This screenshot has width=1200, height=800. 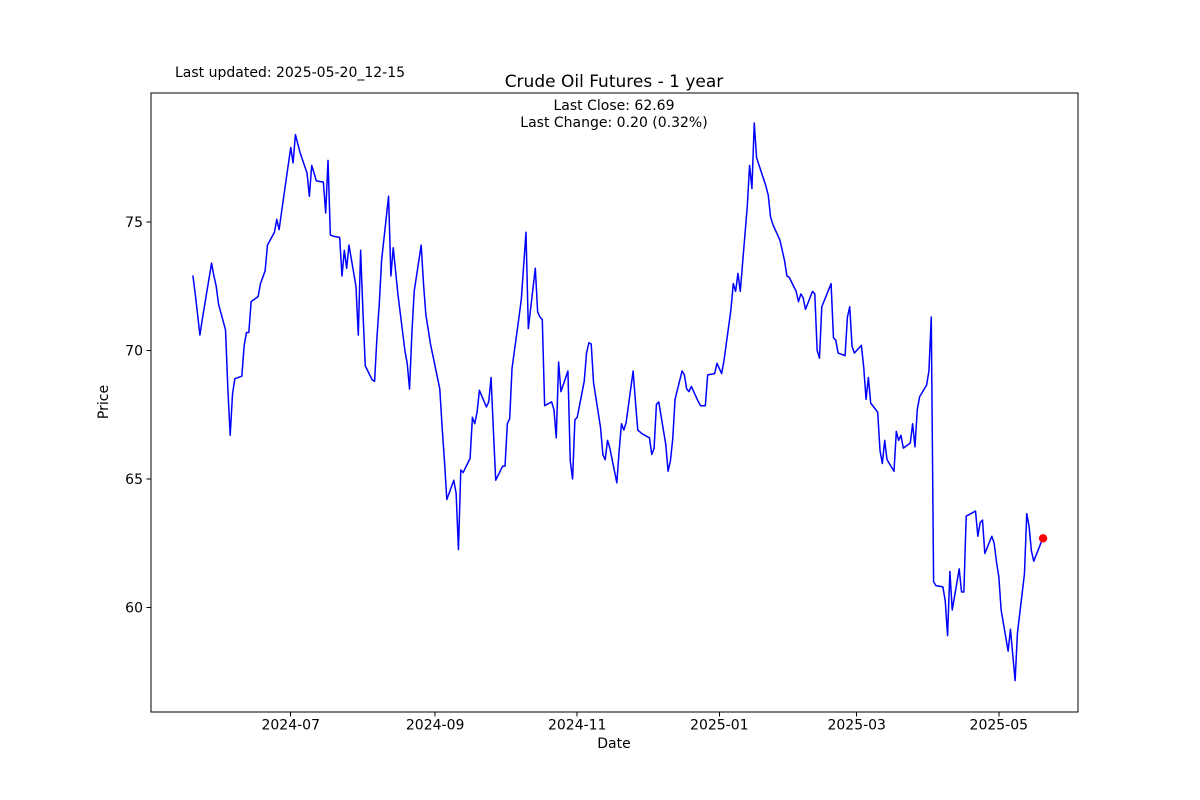 What do you see at coordinates (134, 223) in the screenshot?
I see `y-tick-label: 75` at bounding box center [134, 223].